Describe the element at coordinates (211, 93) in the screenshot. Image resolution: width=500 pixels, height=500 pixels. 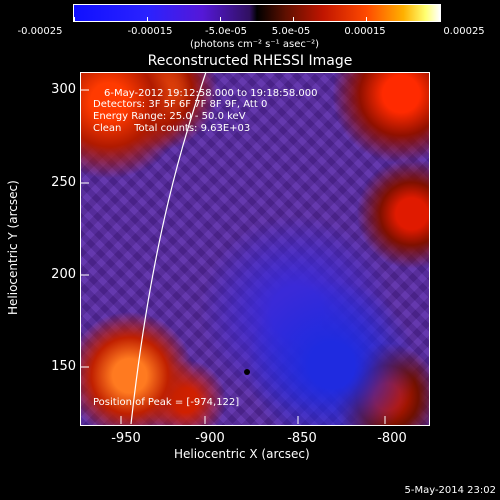
I see `time-range-text: 6-May-2012 19:12:58.000 to 19:18:58.000` at that location.